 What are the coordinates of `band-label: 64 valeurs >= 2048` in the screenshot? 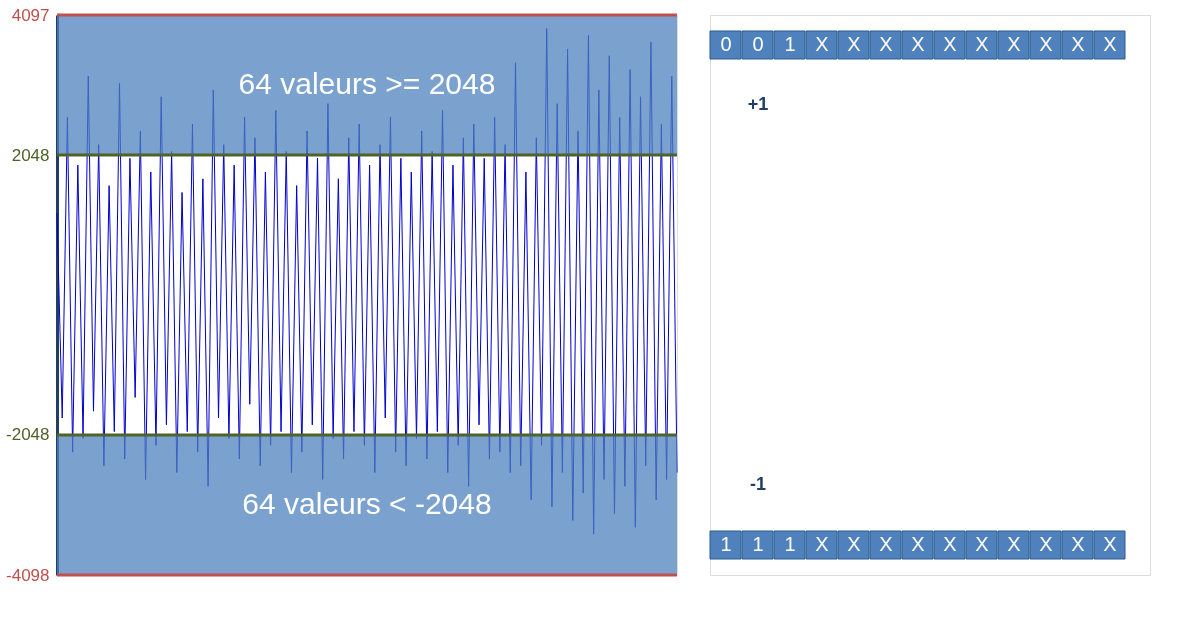 It's located at (367, 84).